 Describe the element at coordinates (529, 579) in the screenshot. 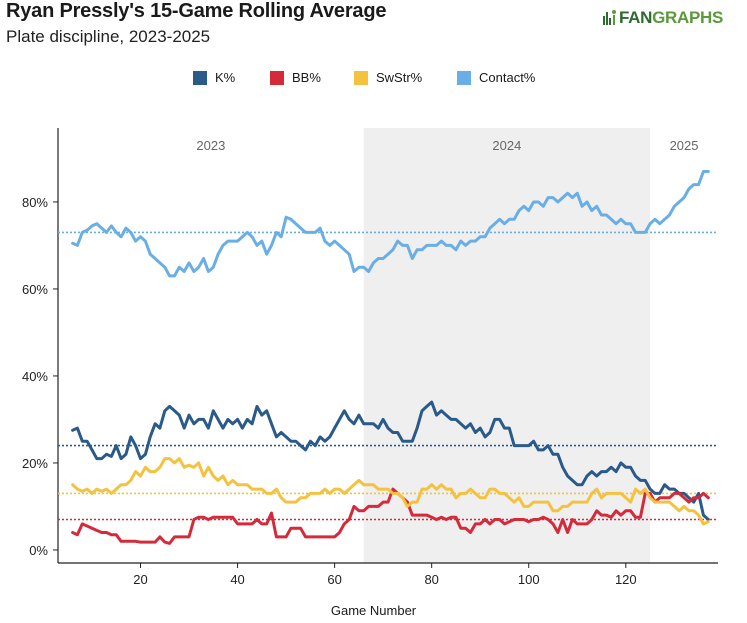

I see `x-tick-label: 100` at that location.